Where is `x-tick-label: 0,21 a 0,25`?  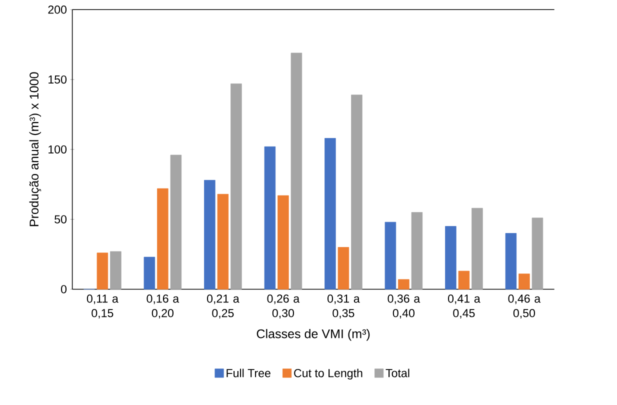
x-tick-label: 0,21 a 0,25 is located at coordinates (223, 306).